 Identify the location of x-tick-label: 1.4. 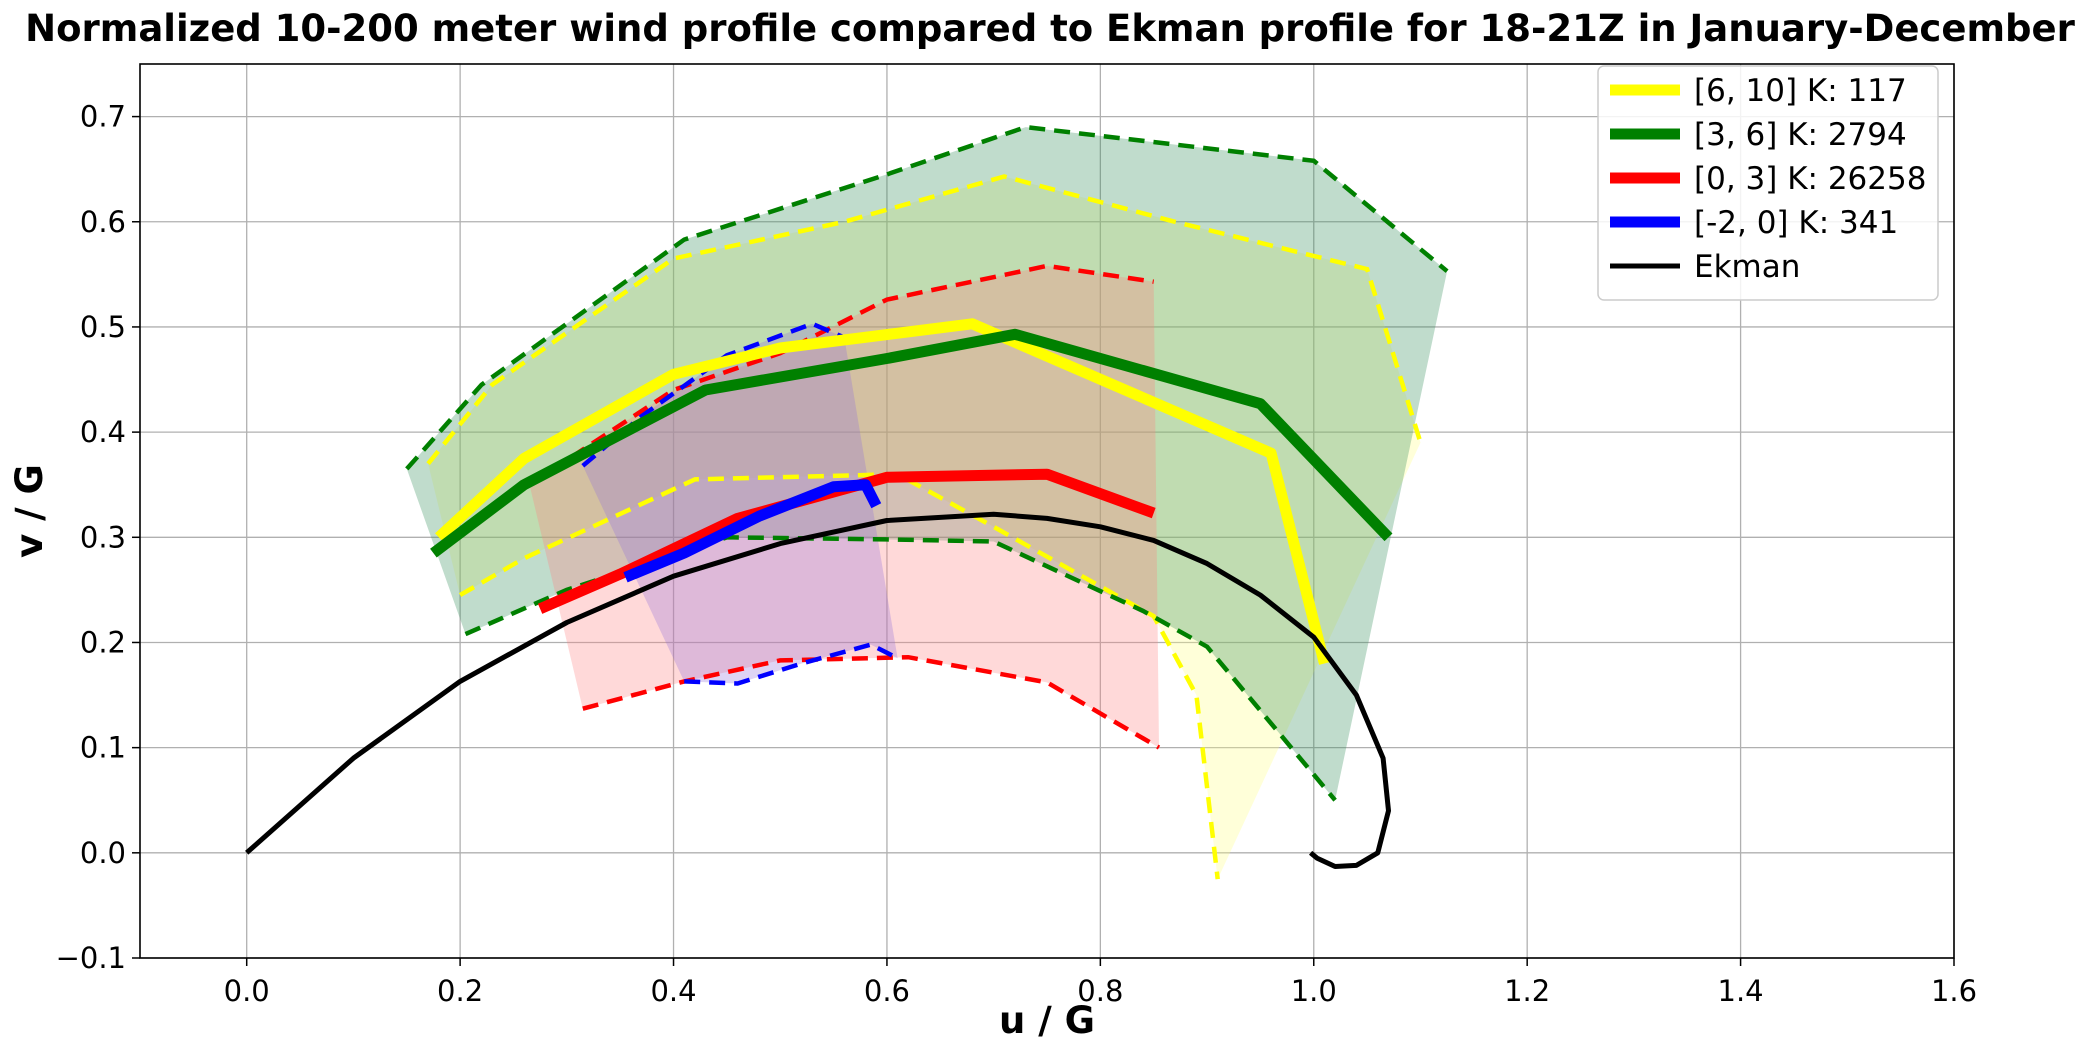
(1741, 991).